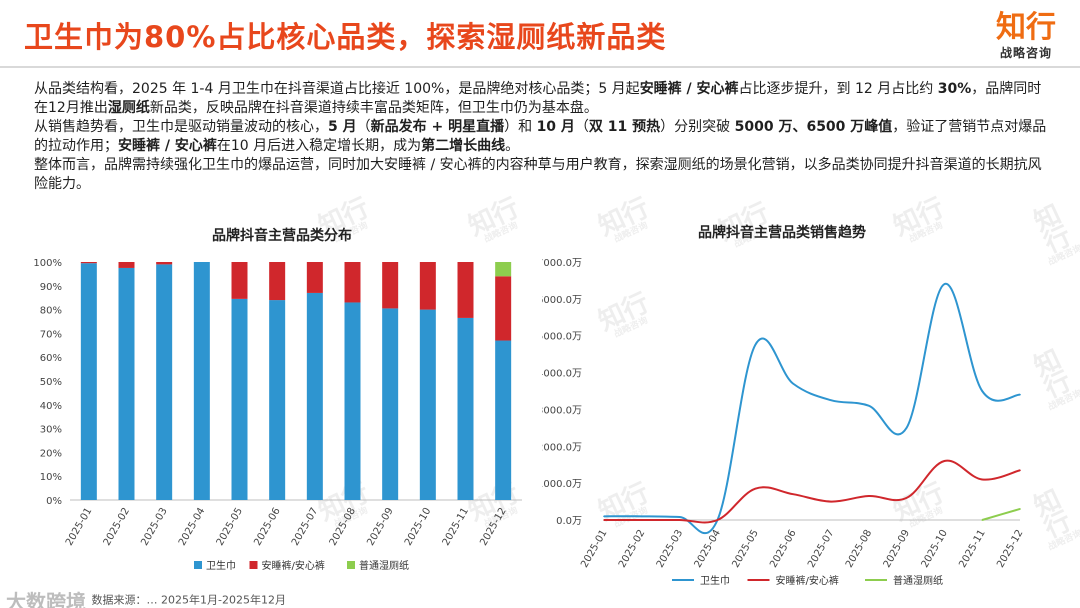 The image size is (1080, 608). I want to click on highlight-text: 5000 万、6500 万峰值, so click(813, 127).